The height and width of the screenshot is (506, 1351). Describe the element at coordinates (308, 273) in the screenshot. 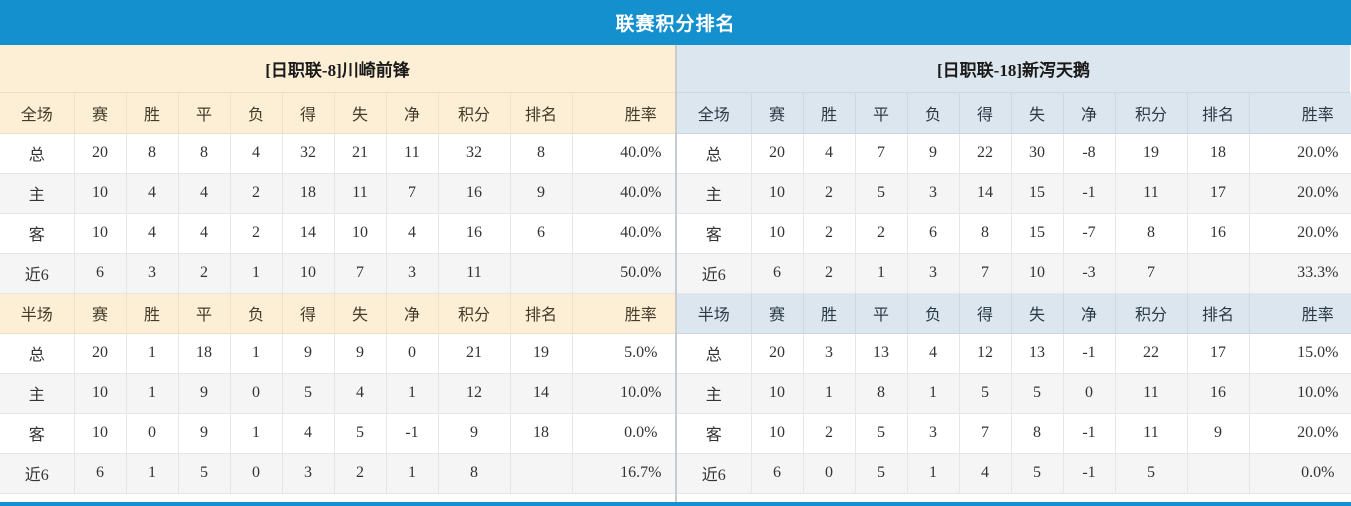

I see `cell-gf: 10` at that location.